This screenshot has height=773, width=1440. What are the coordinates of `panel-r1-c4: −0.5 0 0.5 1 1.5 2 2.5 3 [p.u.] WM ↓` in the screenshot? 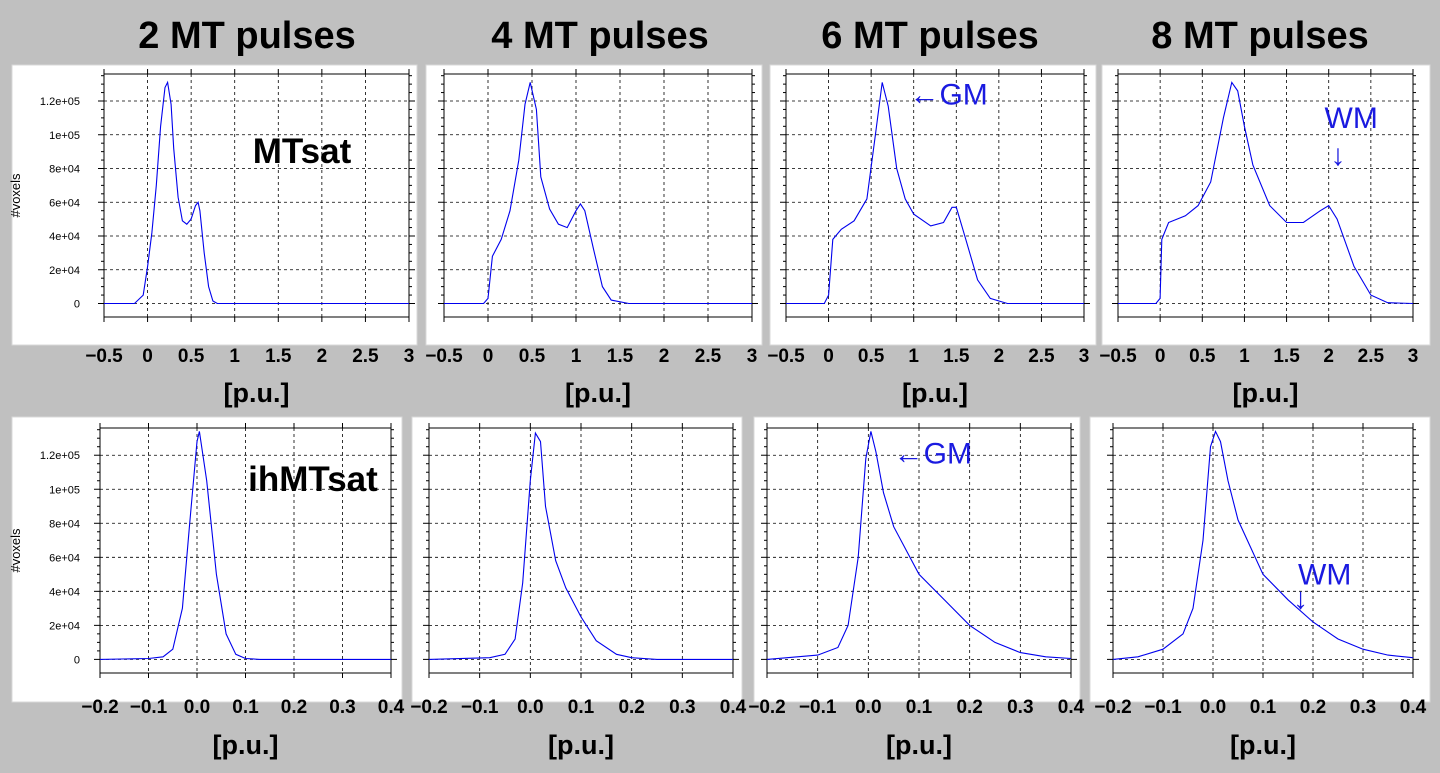 It's located at (1265, 236).